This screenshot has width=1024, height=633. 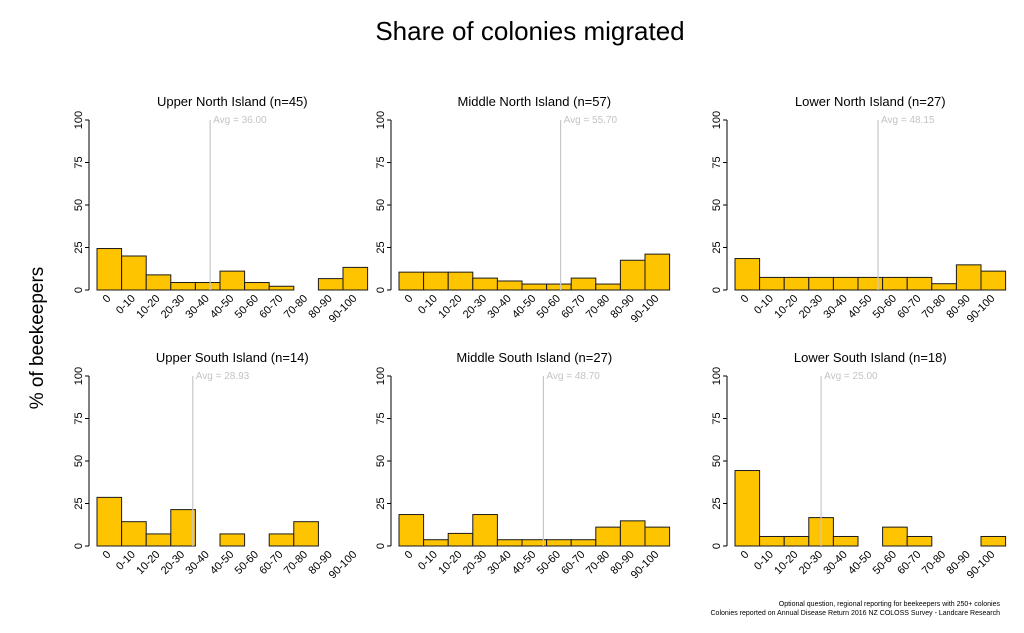 I want to click on panel-title: Lower South Island (n=18), so click(x=870, y=357).